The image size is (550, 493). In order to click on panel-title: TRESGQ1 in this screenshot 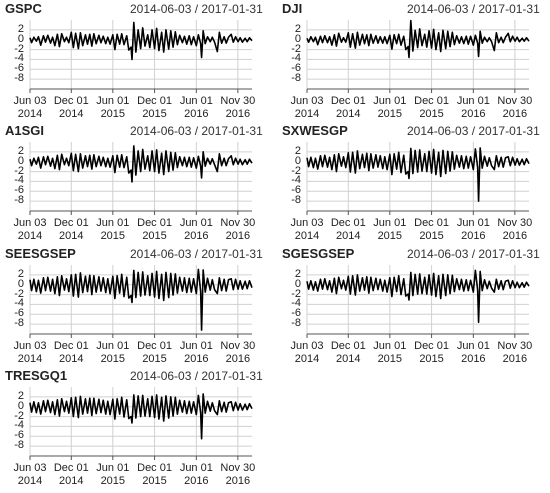, I will do `click(36, 375)`.